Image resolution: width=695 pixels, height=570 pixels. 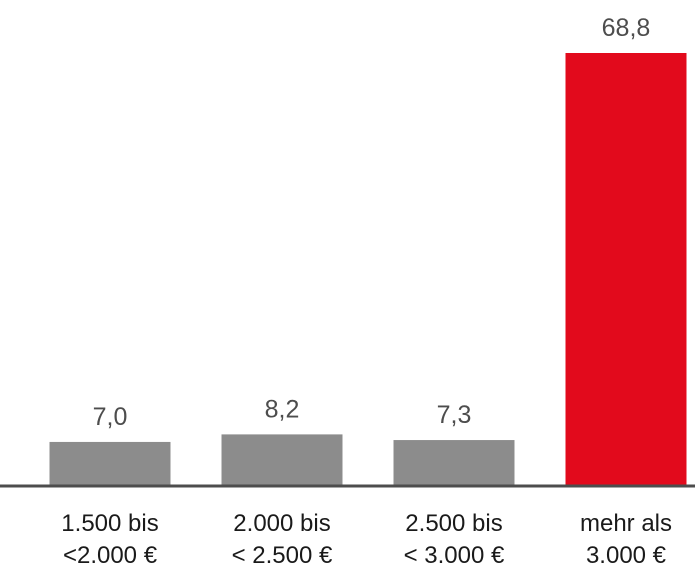 I want to click on category-label-1-line-1: 1.500 bis, so click(x=109, y=523).